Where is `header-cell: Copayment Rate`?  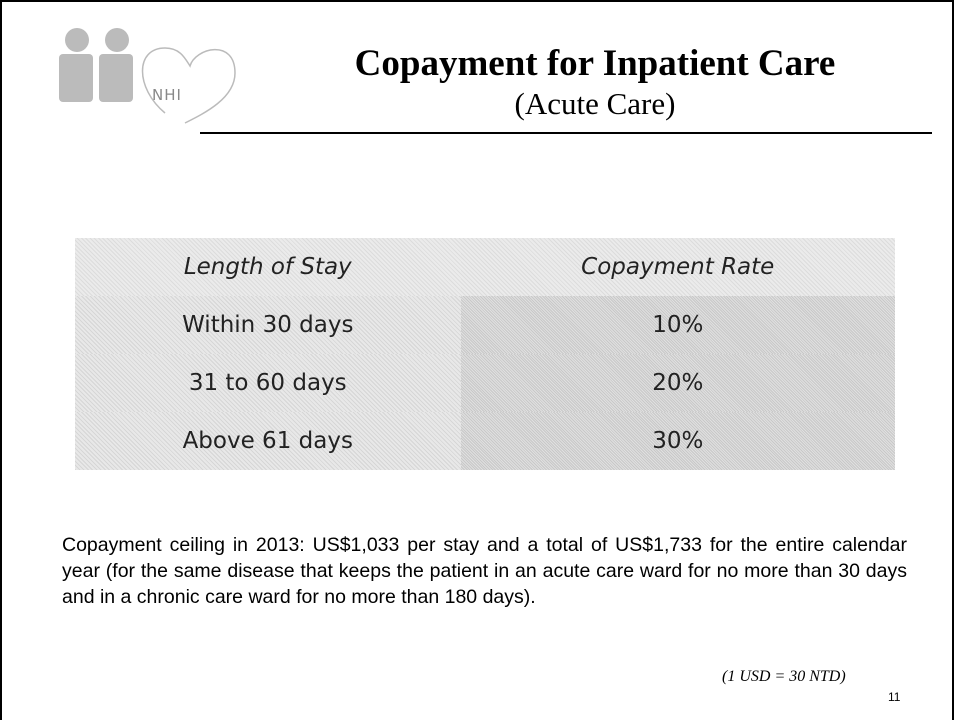 header-cell: Copayment Rate is located at coordinates (677, 267).